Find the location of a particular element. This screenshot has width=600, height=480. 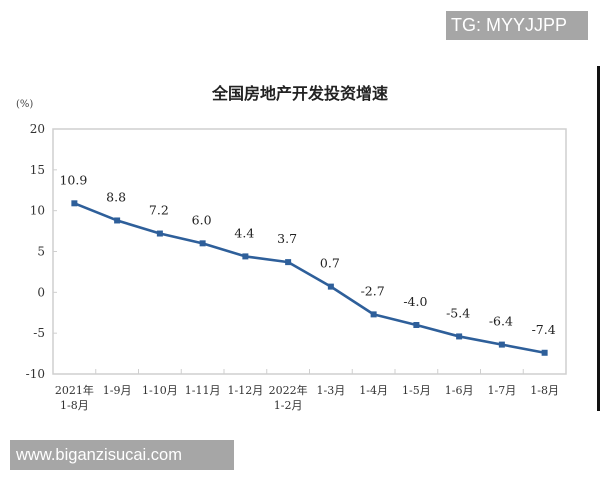

x-tick-label: 1-3月 is located at coordinates (331, 390).